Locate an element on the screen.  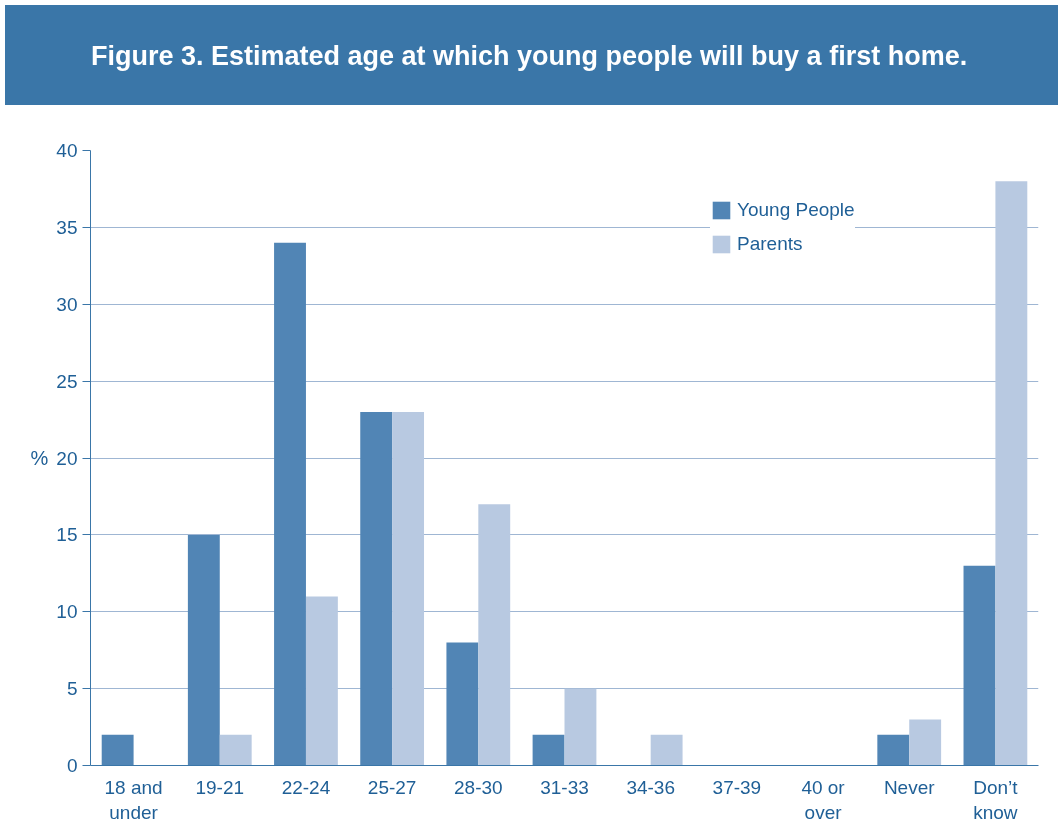
chart-title: Figure 3. Estimated age at which young people will buy a first home. is located at coordinates (529, 56).